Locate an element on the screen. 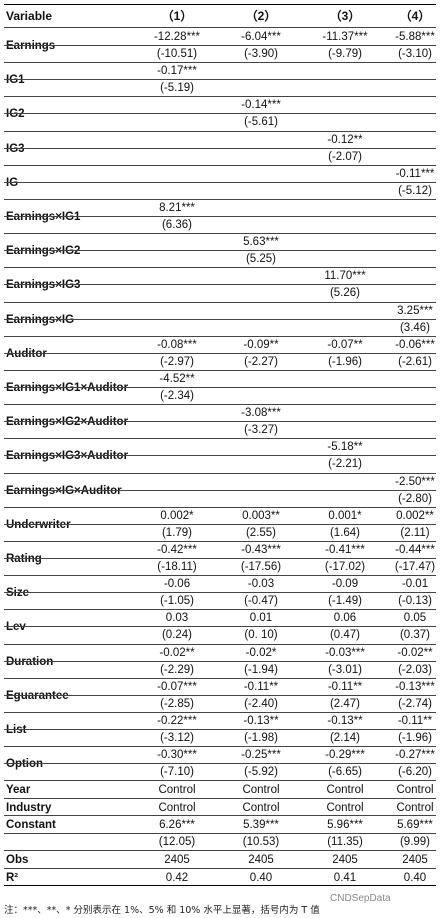 The height and width of the screenshot is (918, 440). row-label: R² is located at coordinates (12, 877).